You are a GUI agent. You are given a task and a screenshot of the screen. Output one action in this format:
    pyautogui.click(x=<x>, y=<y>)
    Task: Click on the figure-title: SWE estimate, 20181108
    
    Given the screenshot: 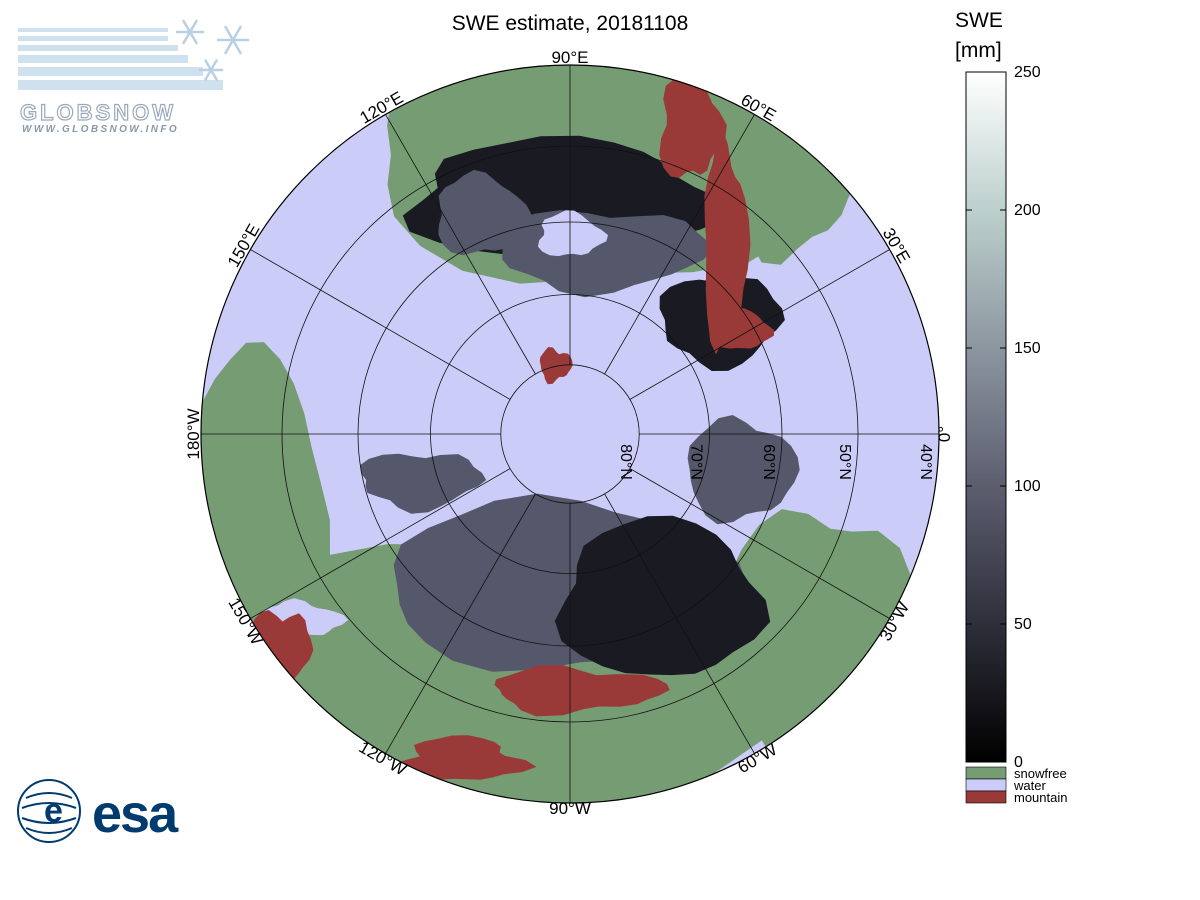 What is the action you would take?
    pyautogui.click(x=570, y=23)
    